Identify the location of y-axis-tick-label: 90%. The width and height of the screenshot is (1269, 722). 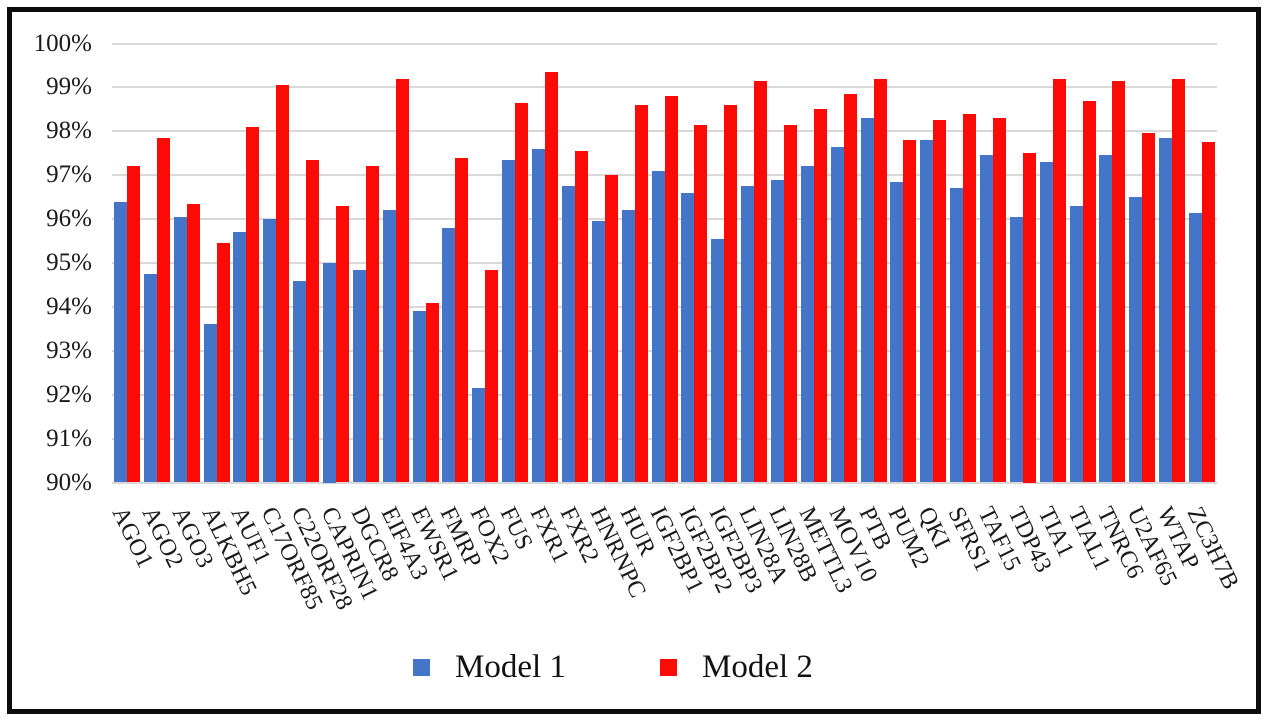
(69, 482).